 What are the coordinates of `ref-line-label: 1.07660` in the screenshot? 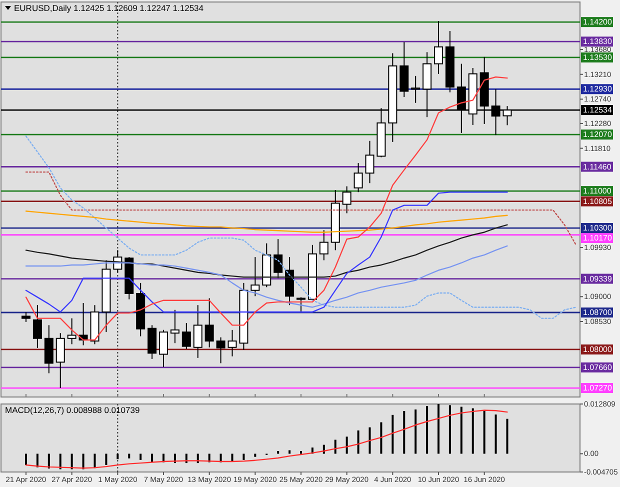 It's located at (597, 367).